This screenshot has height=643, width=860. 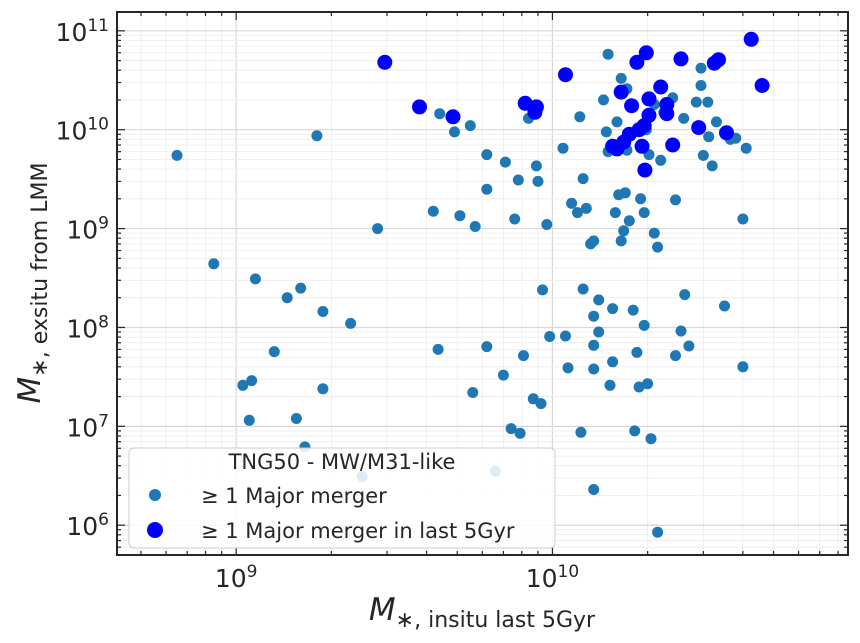 I want to click on legend-label-recent-major-merger: ≥ 1 Major merger in last 5Gyr, so click(x=358, y=531).